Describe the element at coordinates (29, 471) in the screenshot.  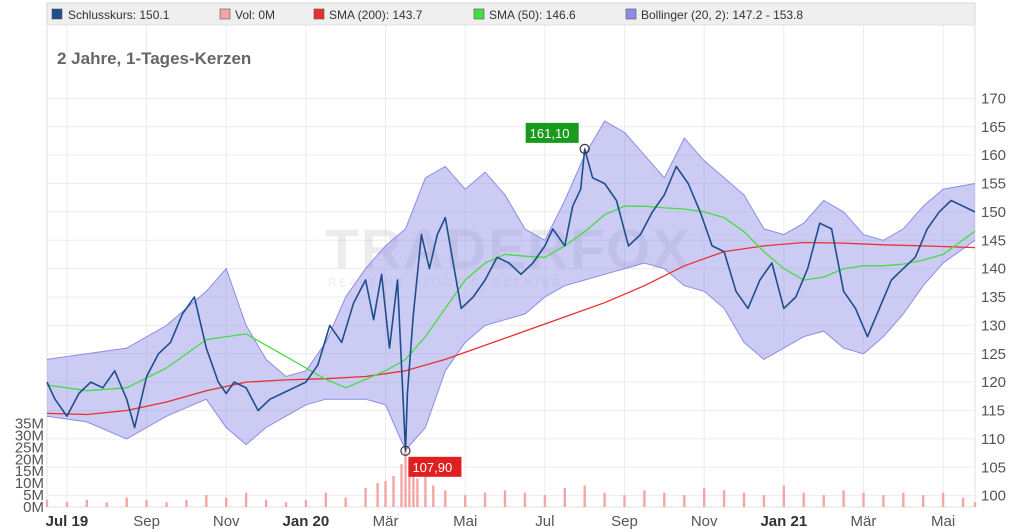
I see `volume-tick-label: 15M` at that location.